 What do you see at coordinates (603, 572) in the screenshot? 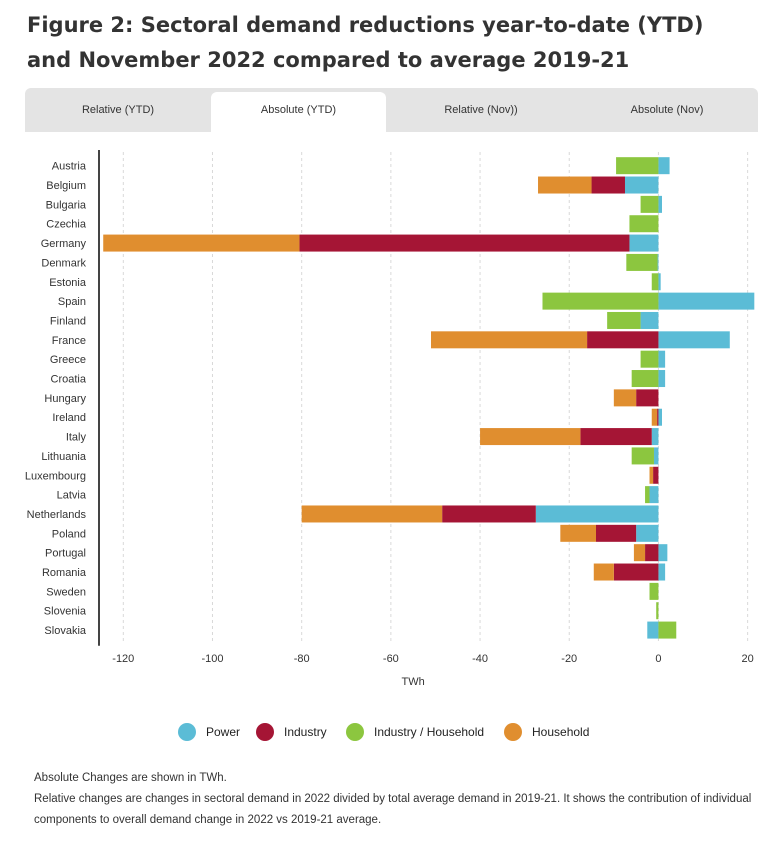
I see `bar-household-romania` at bounding box center [603, 572].